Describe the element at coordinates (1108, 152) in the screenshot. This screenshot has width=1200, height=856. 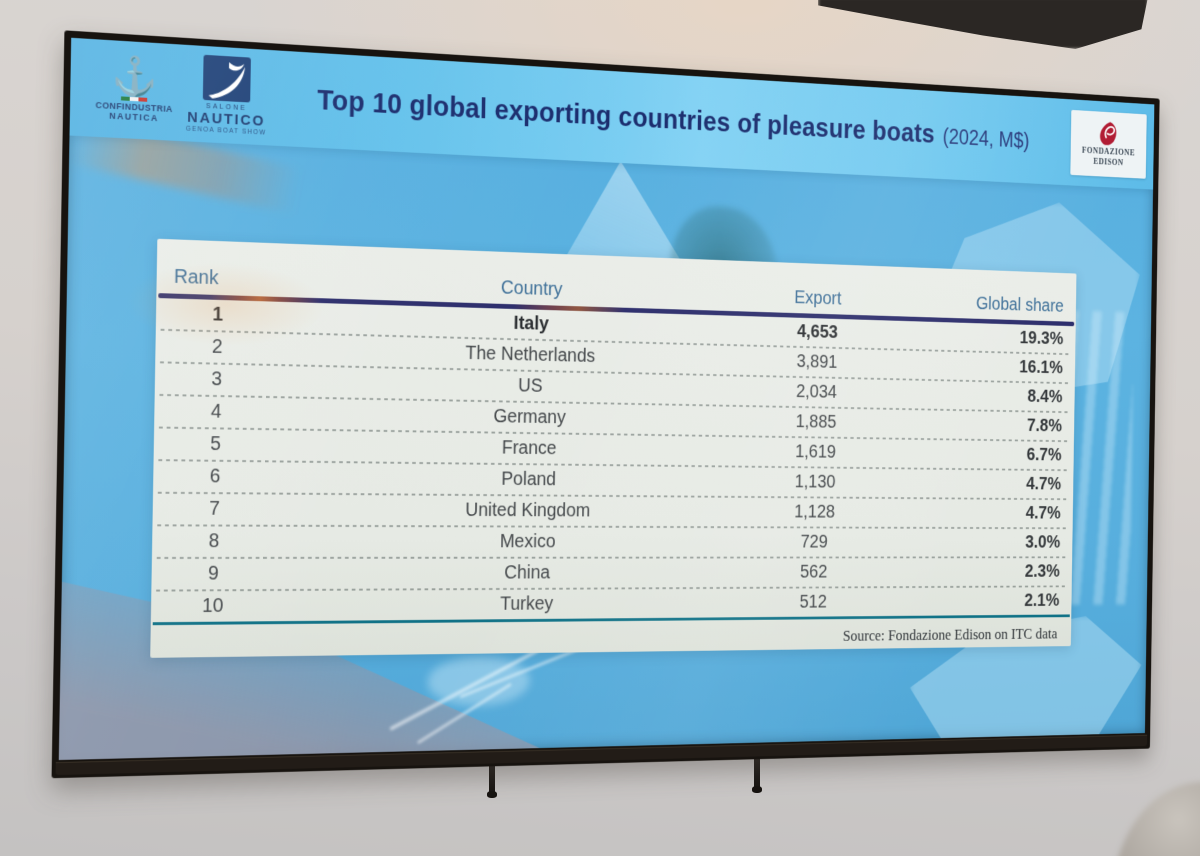
I see `edison-label-line1: FONDAZIONE` at that location.